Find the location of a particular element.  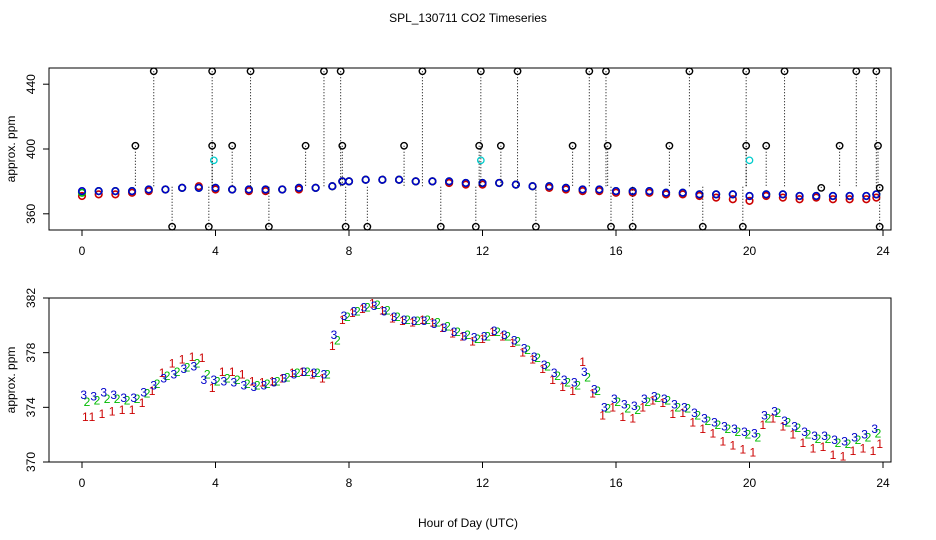

bottom-ylabel: approx. ppm is located at coordinates (11, 380).